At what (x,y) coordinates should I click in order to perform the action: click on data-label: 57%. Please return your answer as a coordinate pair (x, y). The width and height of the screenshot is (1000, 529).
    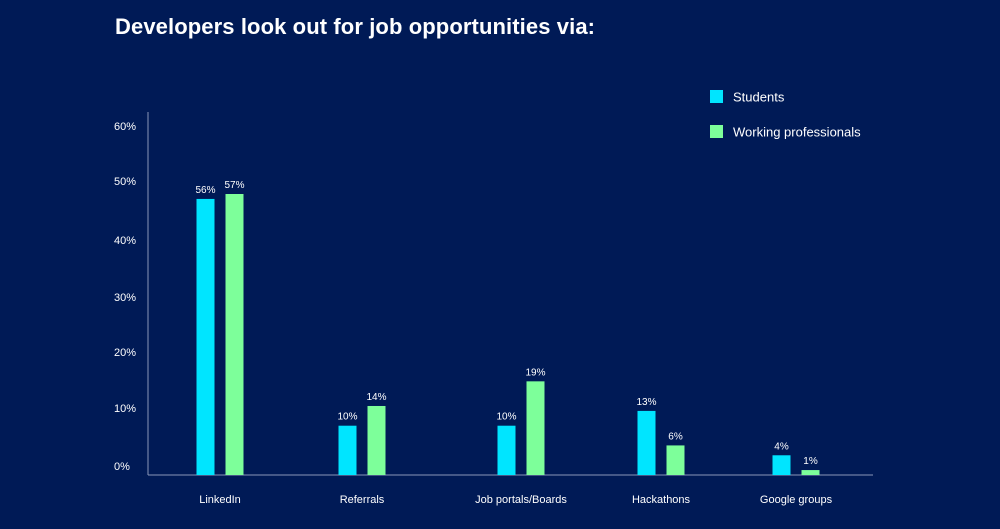
    Looking at the image, I should click on (234, 185).